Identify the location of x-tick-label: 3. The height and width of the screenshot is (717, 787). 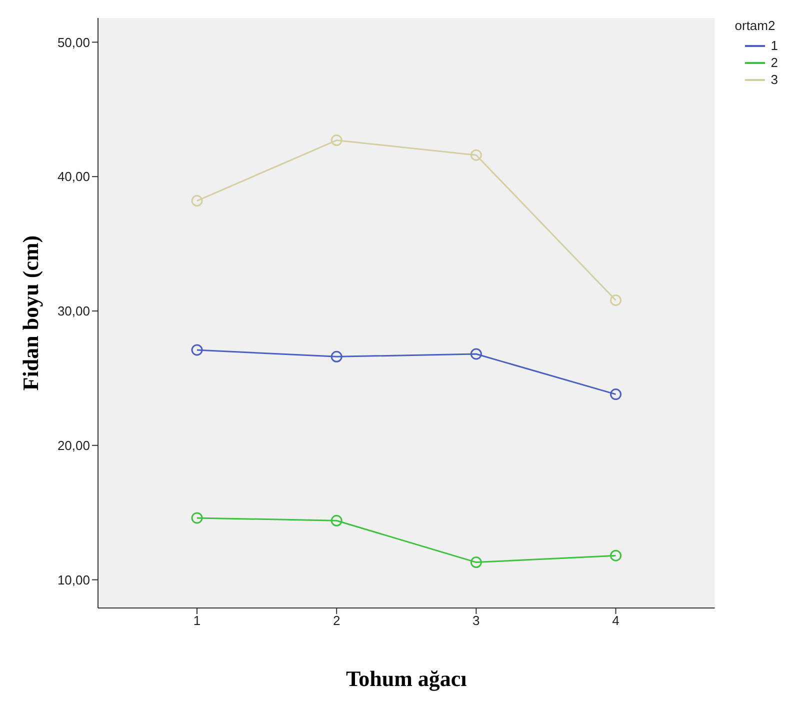
(476, 620).